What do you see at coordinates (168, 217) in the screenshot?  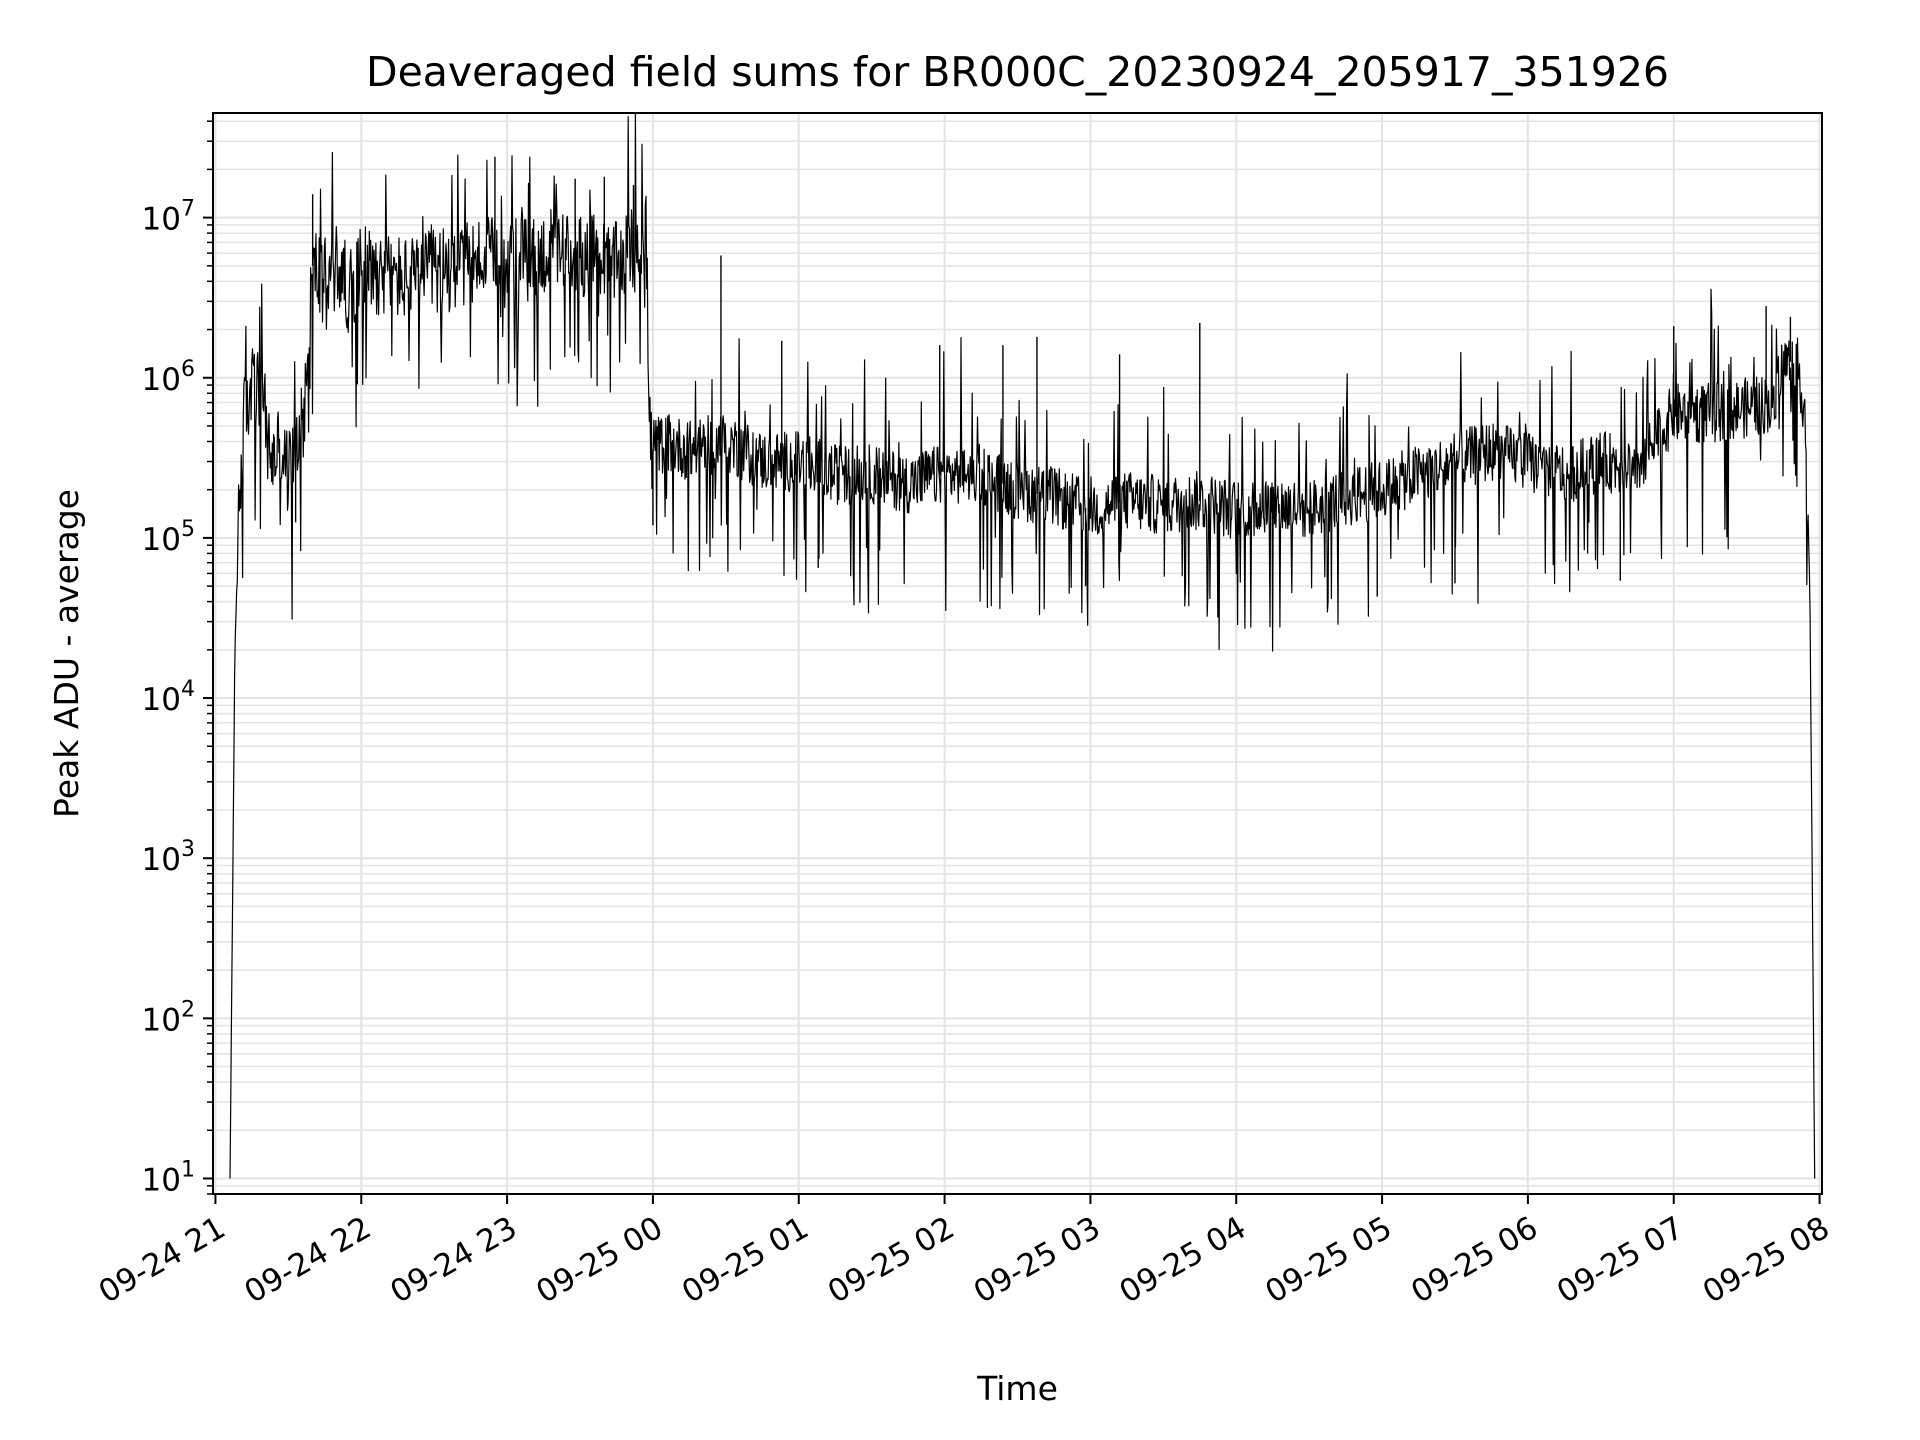 I see `y-tick-label: 10⁷` at bounding box center [168, 217].